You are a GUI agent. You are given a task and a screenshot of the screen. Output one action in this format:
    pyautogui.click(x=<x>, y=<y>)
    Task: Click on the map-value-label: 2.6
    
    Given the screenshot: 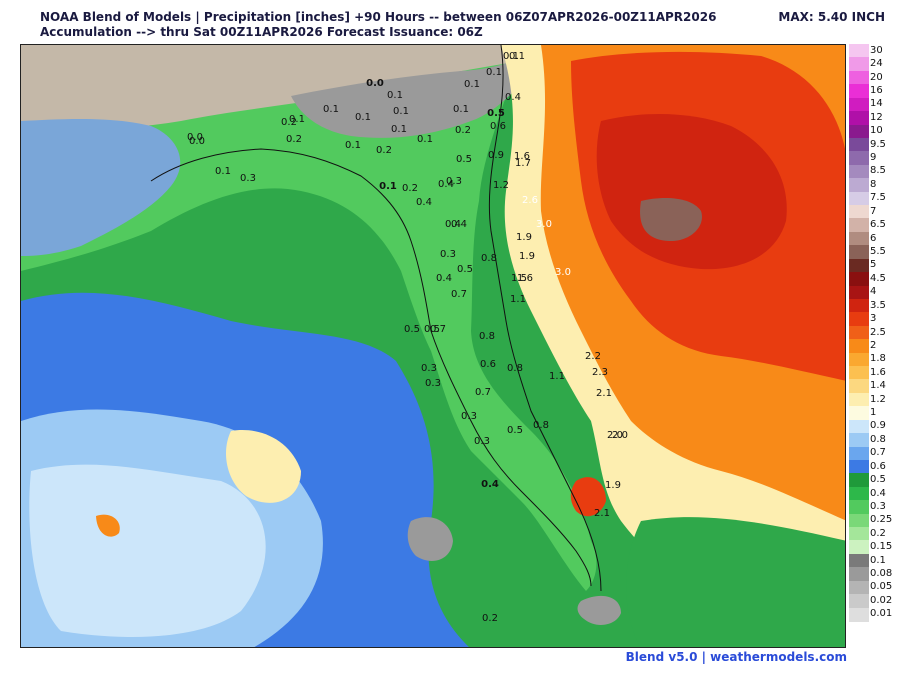 What is the action you would take?
    pyautogui.click(x=530, y=200)
    